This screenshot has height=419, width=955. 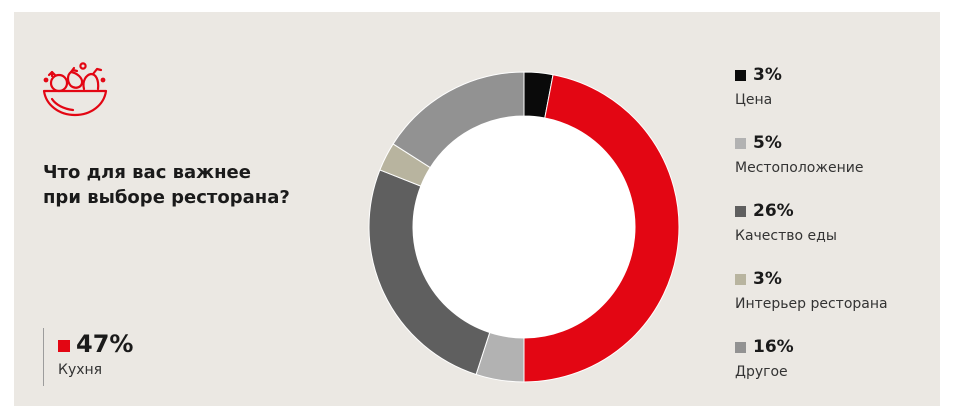 I want to click on highlight-callout: 47% Кухня, so click(x=88, y=357).